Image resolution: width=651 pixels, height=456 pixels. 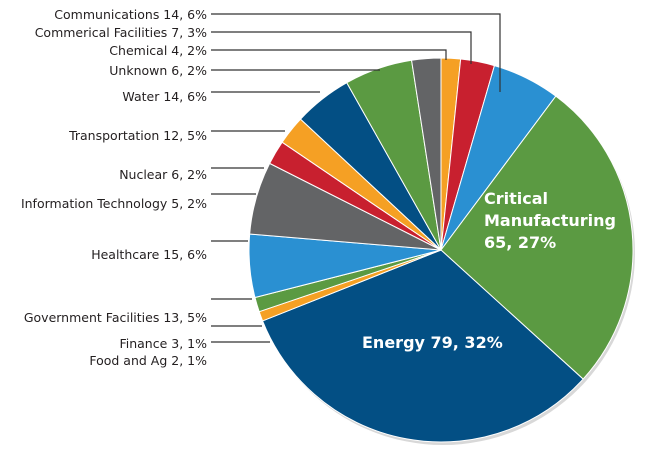 I want to click on label-food-and-ag: Food and Ag 2, 1%, so click(x=148, y=360).